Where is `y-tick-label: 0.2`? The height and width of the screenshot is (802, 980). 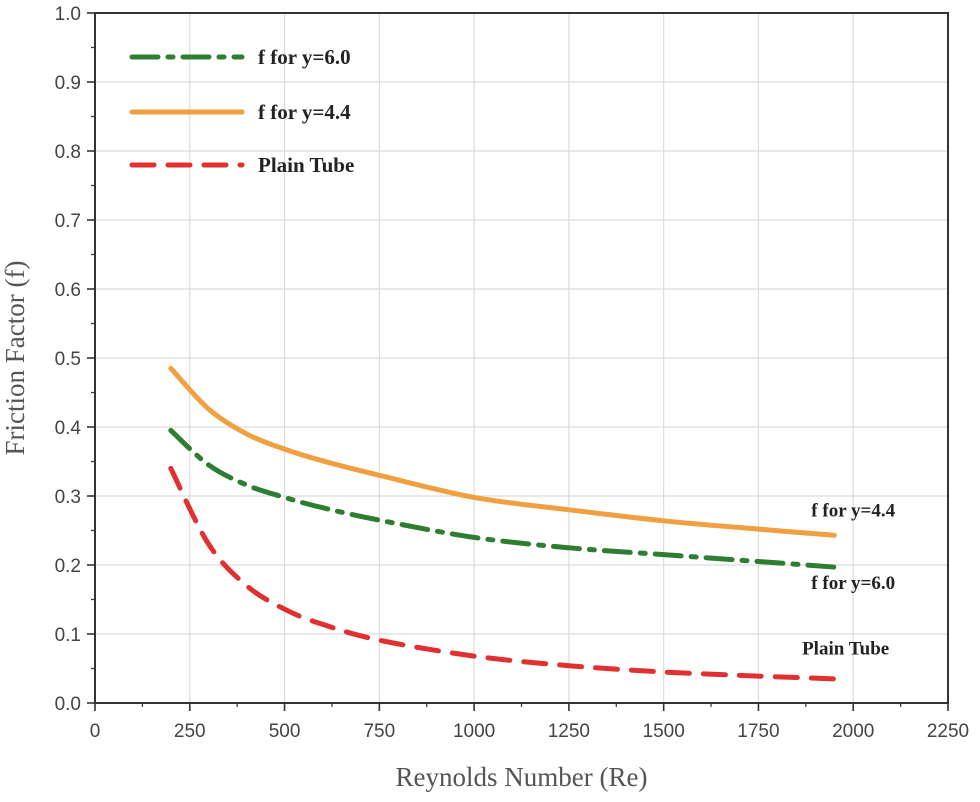 y-tick-label: 0.2 is located at coordinates (68, 566).